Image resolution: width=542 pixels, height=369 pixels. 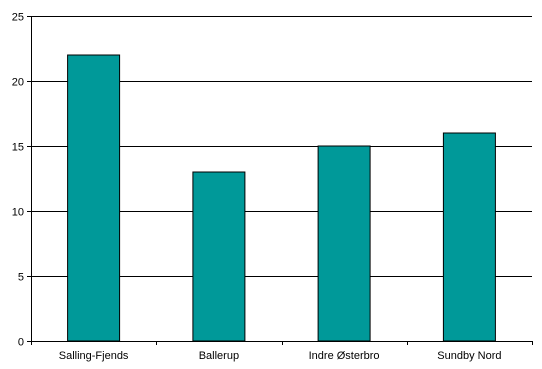 What do you see at coordinates (219, 356) in the screenshot?
I see `x-tick-label: Ballerup` at bounding box center [219, 356].